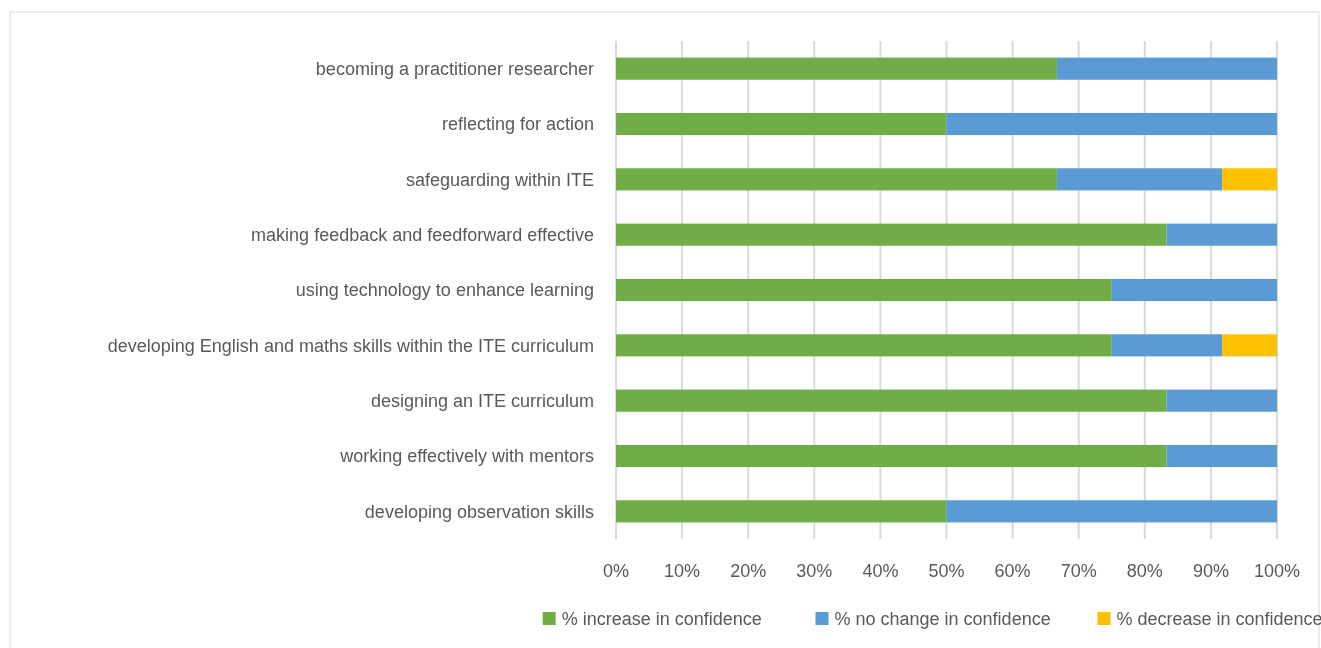 The width and height of the screenshot is (1321, 648). I want to click on x-tick-label: 20%, so click(748, 571).